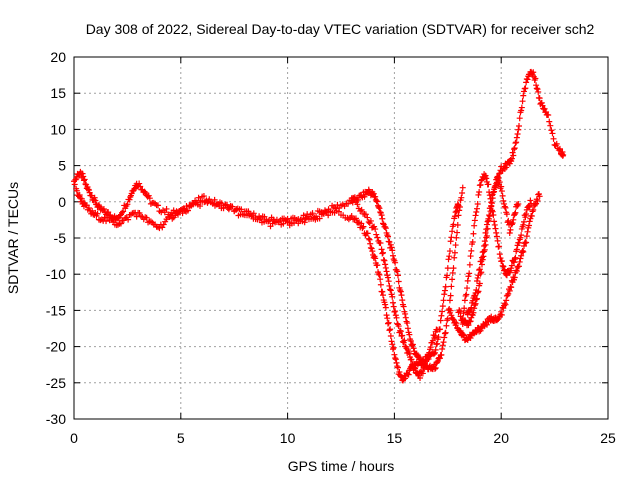  I want to click on x-tick-label: 5, so click(181, 438).